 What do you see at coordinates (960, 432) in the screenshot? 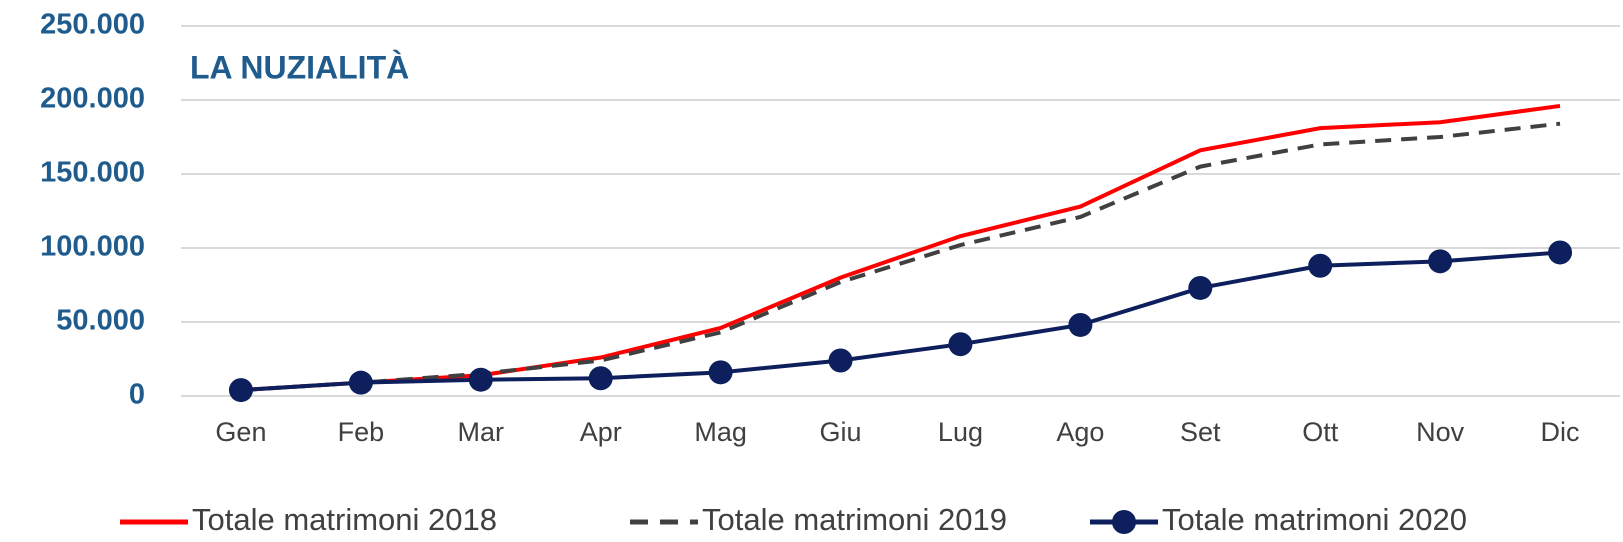
I see `x-tick-label: Lug` at bounding box center [960, 432].